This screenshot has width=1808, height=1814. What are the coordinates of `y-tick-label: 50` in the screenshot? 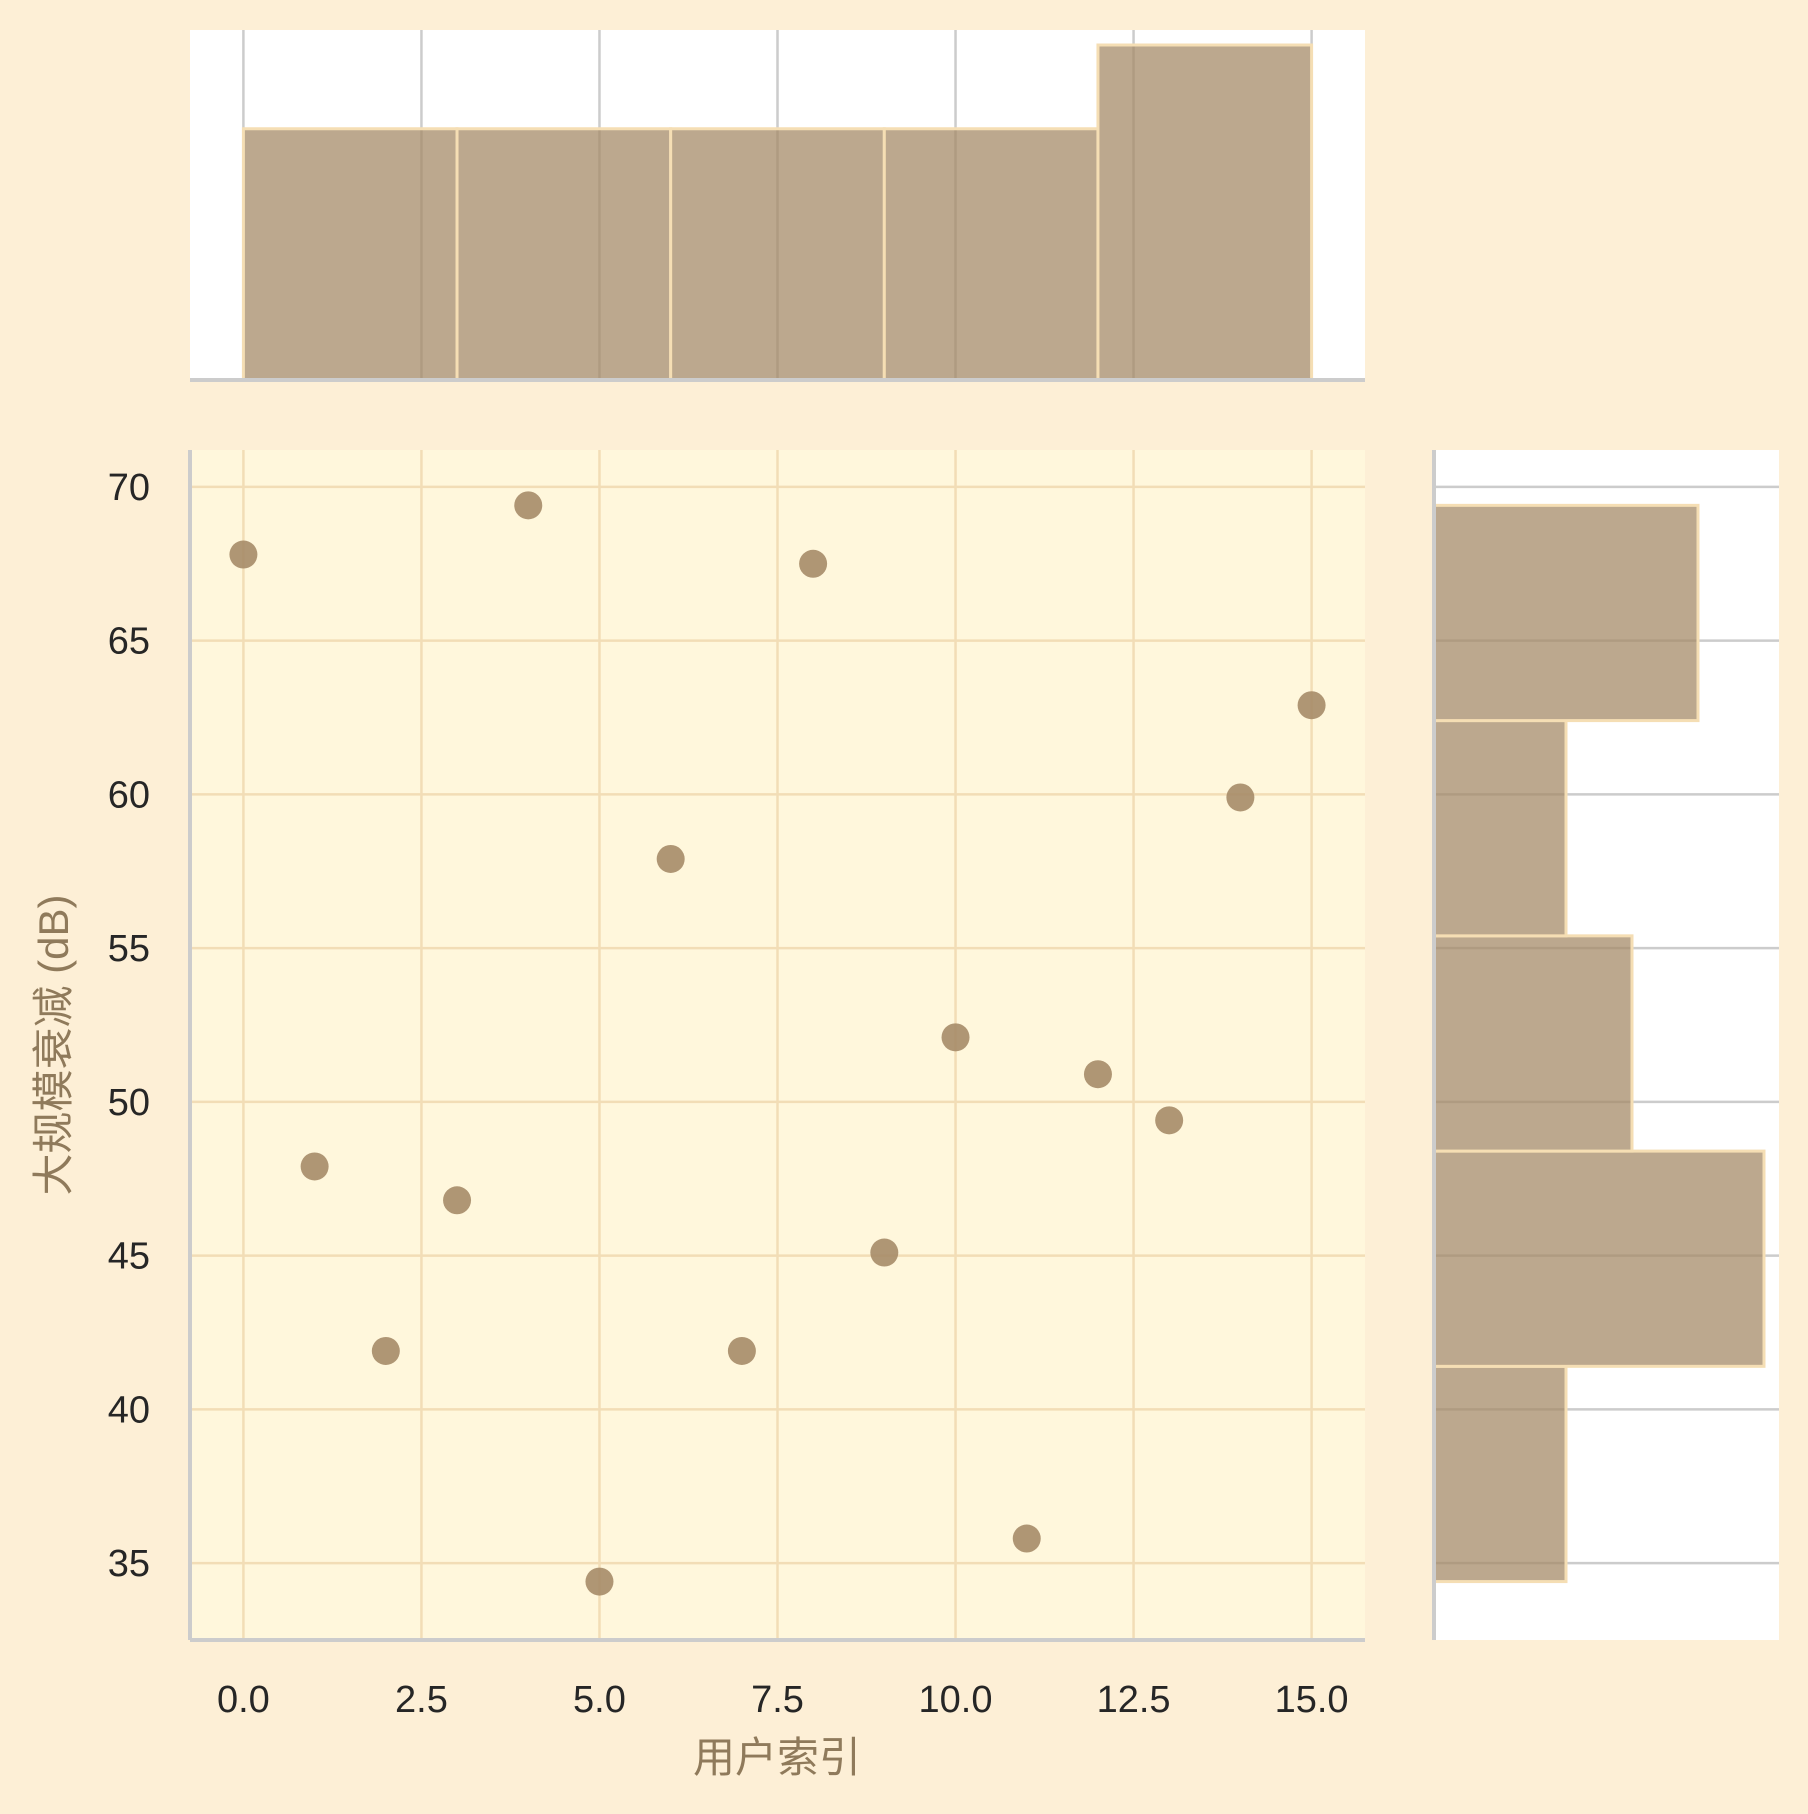 It's located at (129, 1103).